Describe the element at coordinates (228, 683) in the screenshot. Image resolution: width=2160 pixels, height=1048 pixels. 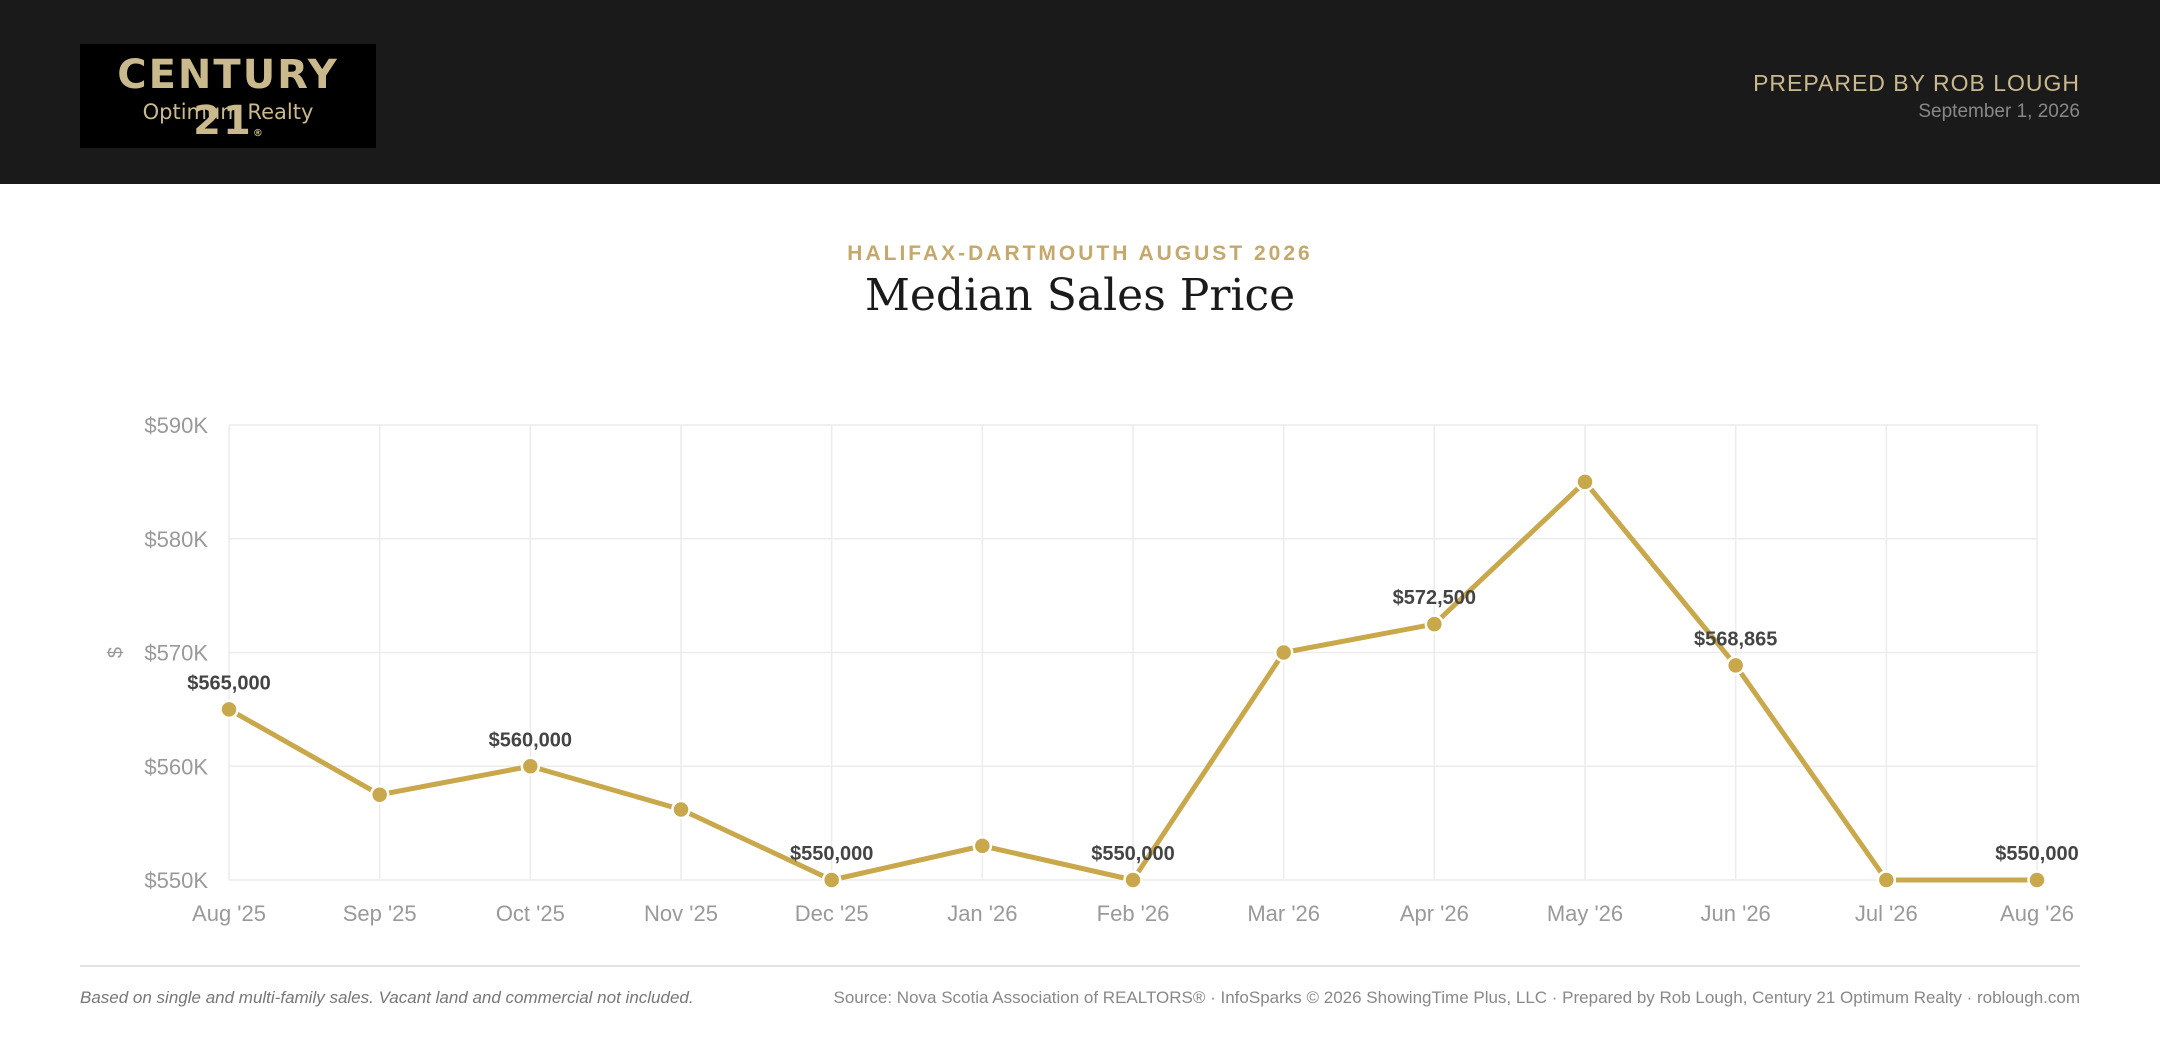
I see `data-label: $565,000` at that location.